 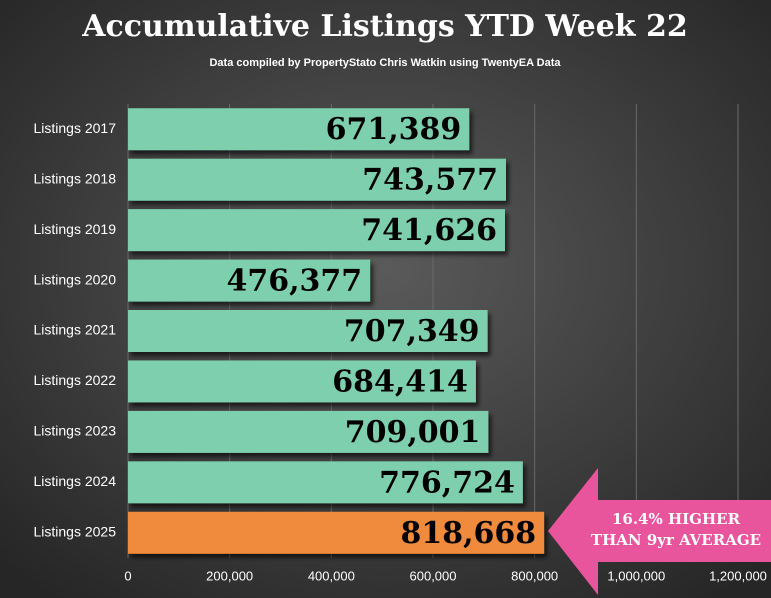 What do you see at coordinates (534, 575) in the screenshot?
I see `x-tick-label: 800,000` at bounding box center [534, 575].